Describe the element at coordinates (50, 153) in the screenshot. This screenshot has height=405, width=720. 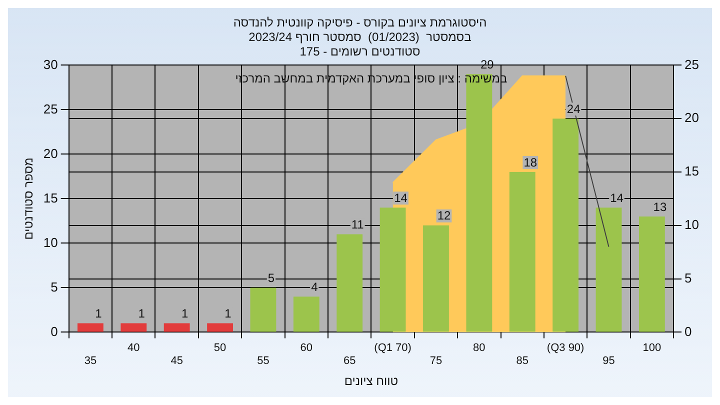
I see `y-tick-label: 20` at that location.